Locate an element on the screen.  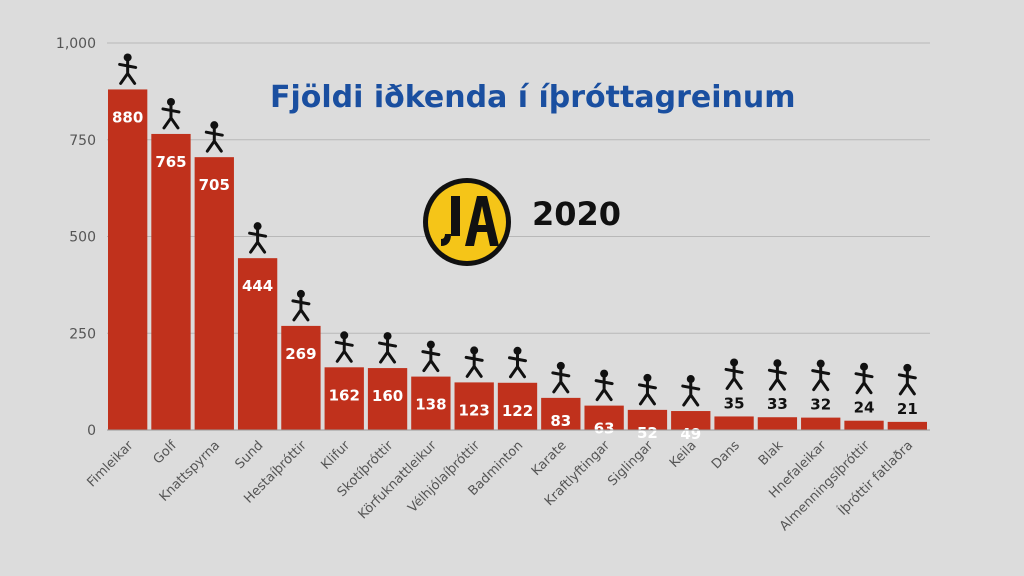
data-label: 123 is located at coordinates (474, 410).